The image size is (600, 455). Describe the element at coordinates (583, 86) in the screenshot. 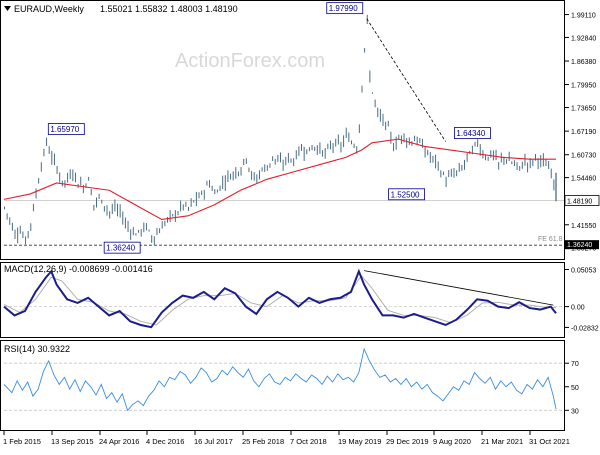

I see `price-tick-label: 1.79950` at that location.